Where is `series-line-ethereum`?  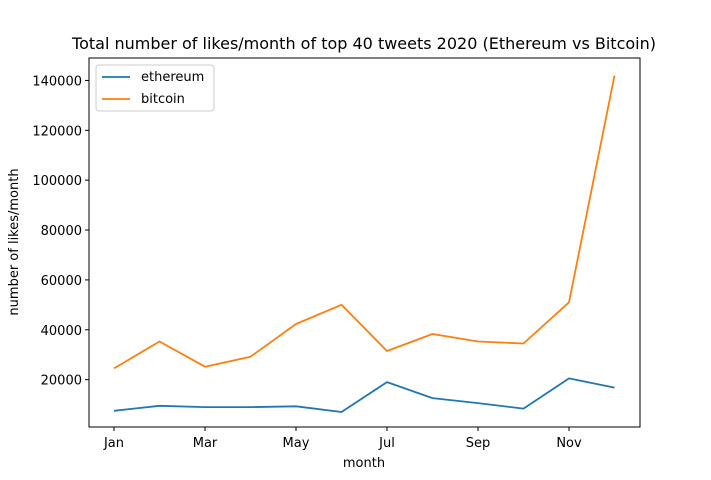
series-line-ethereum is located at coordinates (364, 395).